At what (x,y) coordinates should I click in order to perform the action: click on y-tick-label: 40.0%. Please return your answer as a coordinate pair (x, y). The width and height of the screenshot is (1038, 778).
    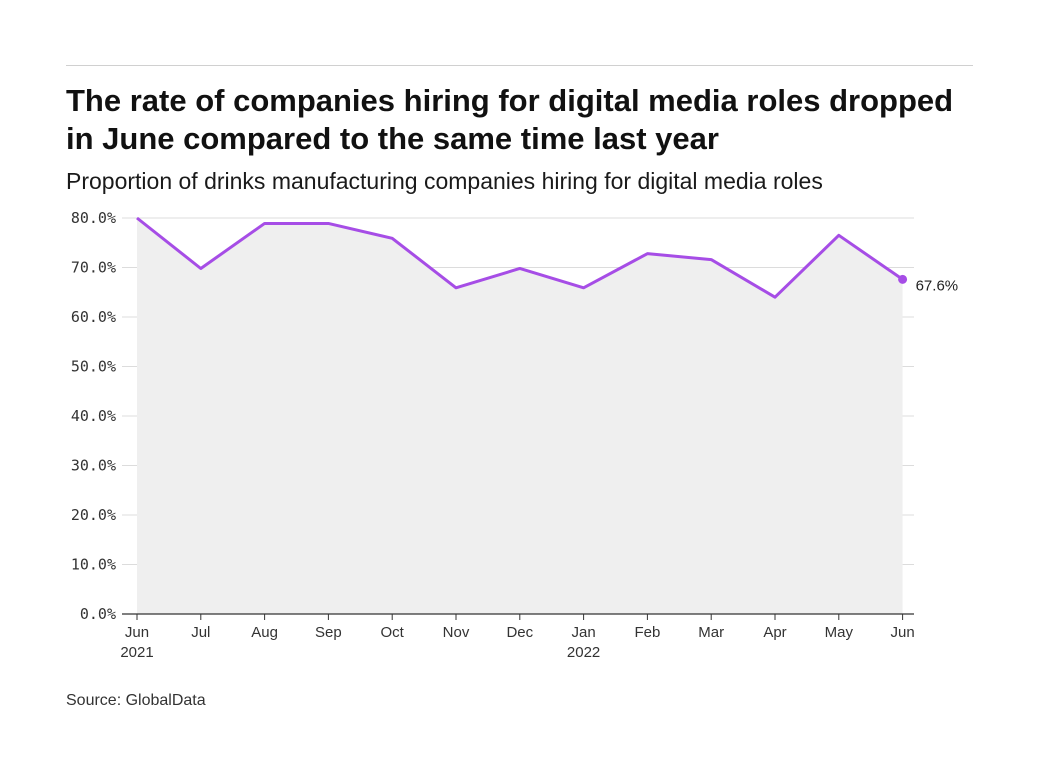
    Looking at the image, I should click on (93, 416).